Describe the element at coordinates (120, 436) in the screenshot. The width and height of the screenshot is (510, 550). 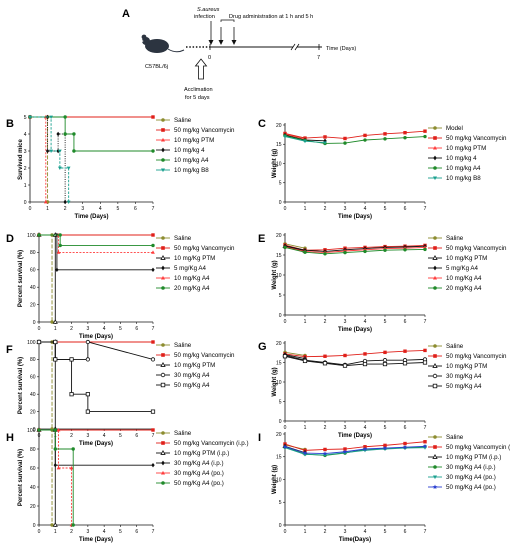
I see `x-tick-label: 5` at that location.